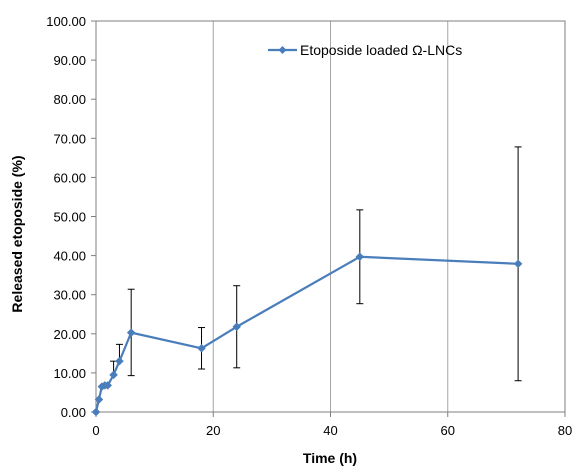 The height and width of the screenshot is (468, 573). Describe the element at coordinates (69, 334) in the screenshot. I see `y-tick-label: 20.00` at that location.